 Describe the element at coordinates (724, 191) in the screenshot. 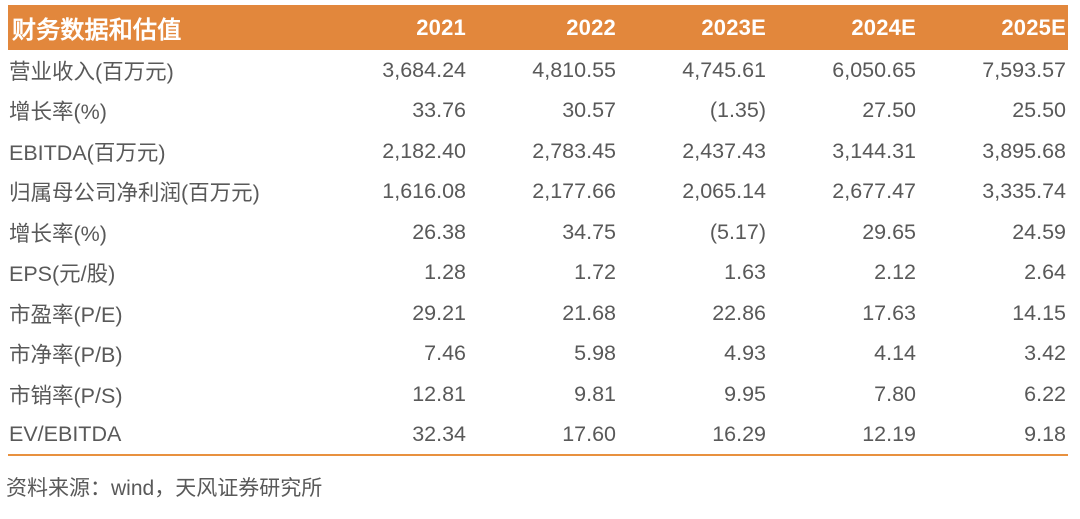

I see `cell-value: 2,065.14` at that location.